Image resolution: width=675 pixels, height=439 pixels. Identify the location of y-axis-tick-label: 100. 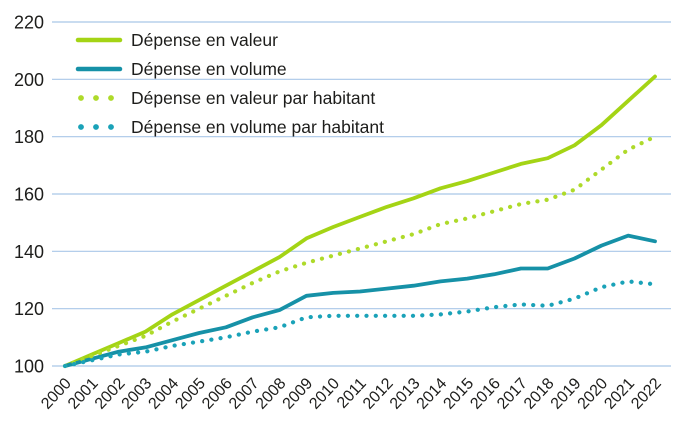
(29, 367).